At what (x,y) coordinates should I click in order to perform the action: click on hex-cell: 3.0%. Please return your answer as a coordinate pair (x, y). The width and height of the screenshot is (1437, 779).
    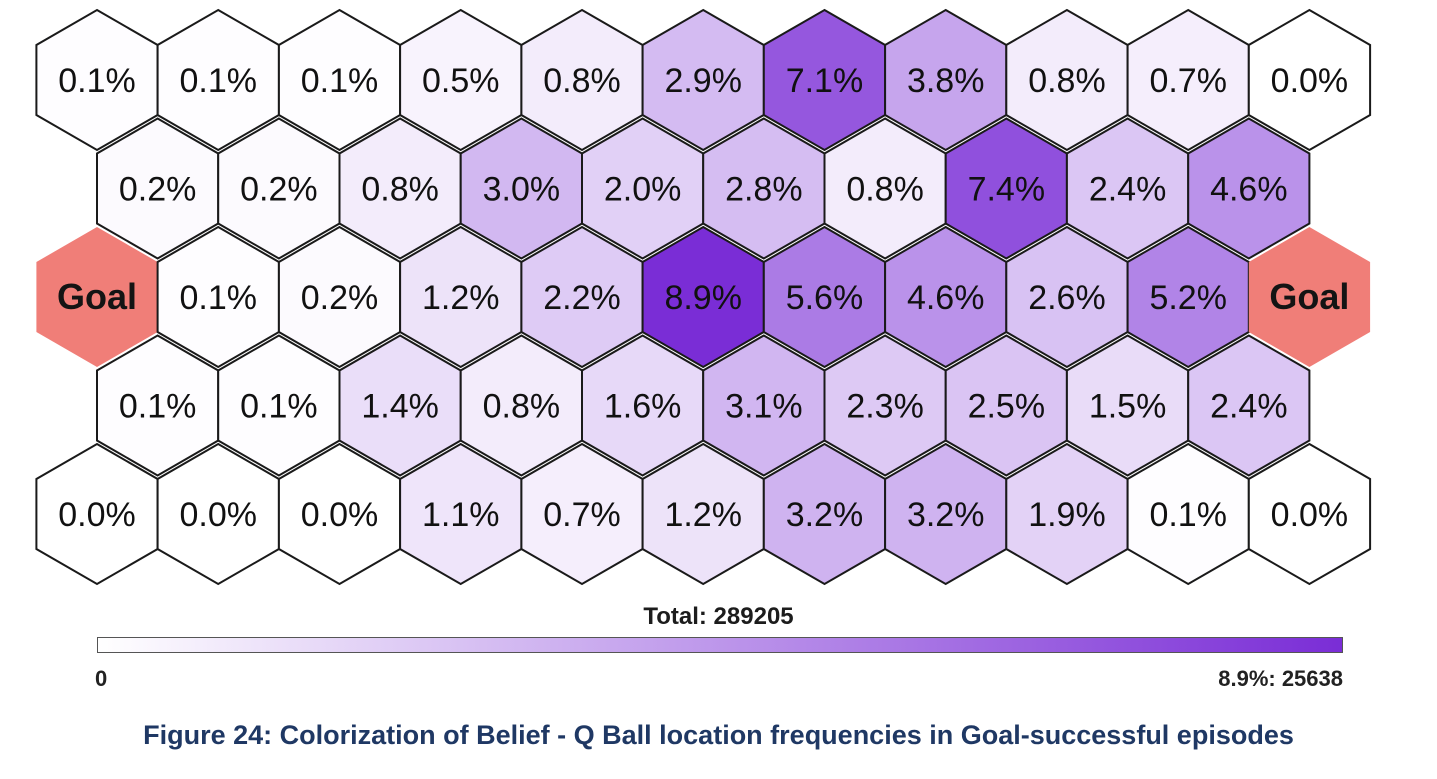
    Looking at the image, I should click on (521, 188).